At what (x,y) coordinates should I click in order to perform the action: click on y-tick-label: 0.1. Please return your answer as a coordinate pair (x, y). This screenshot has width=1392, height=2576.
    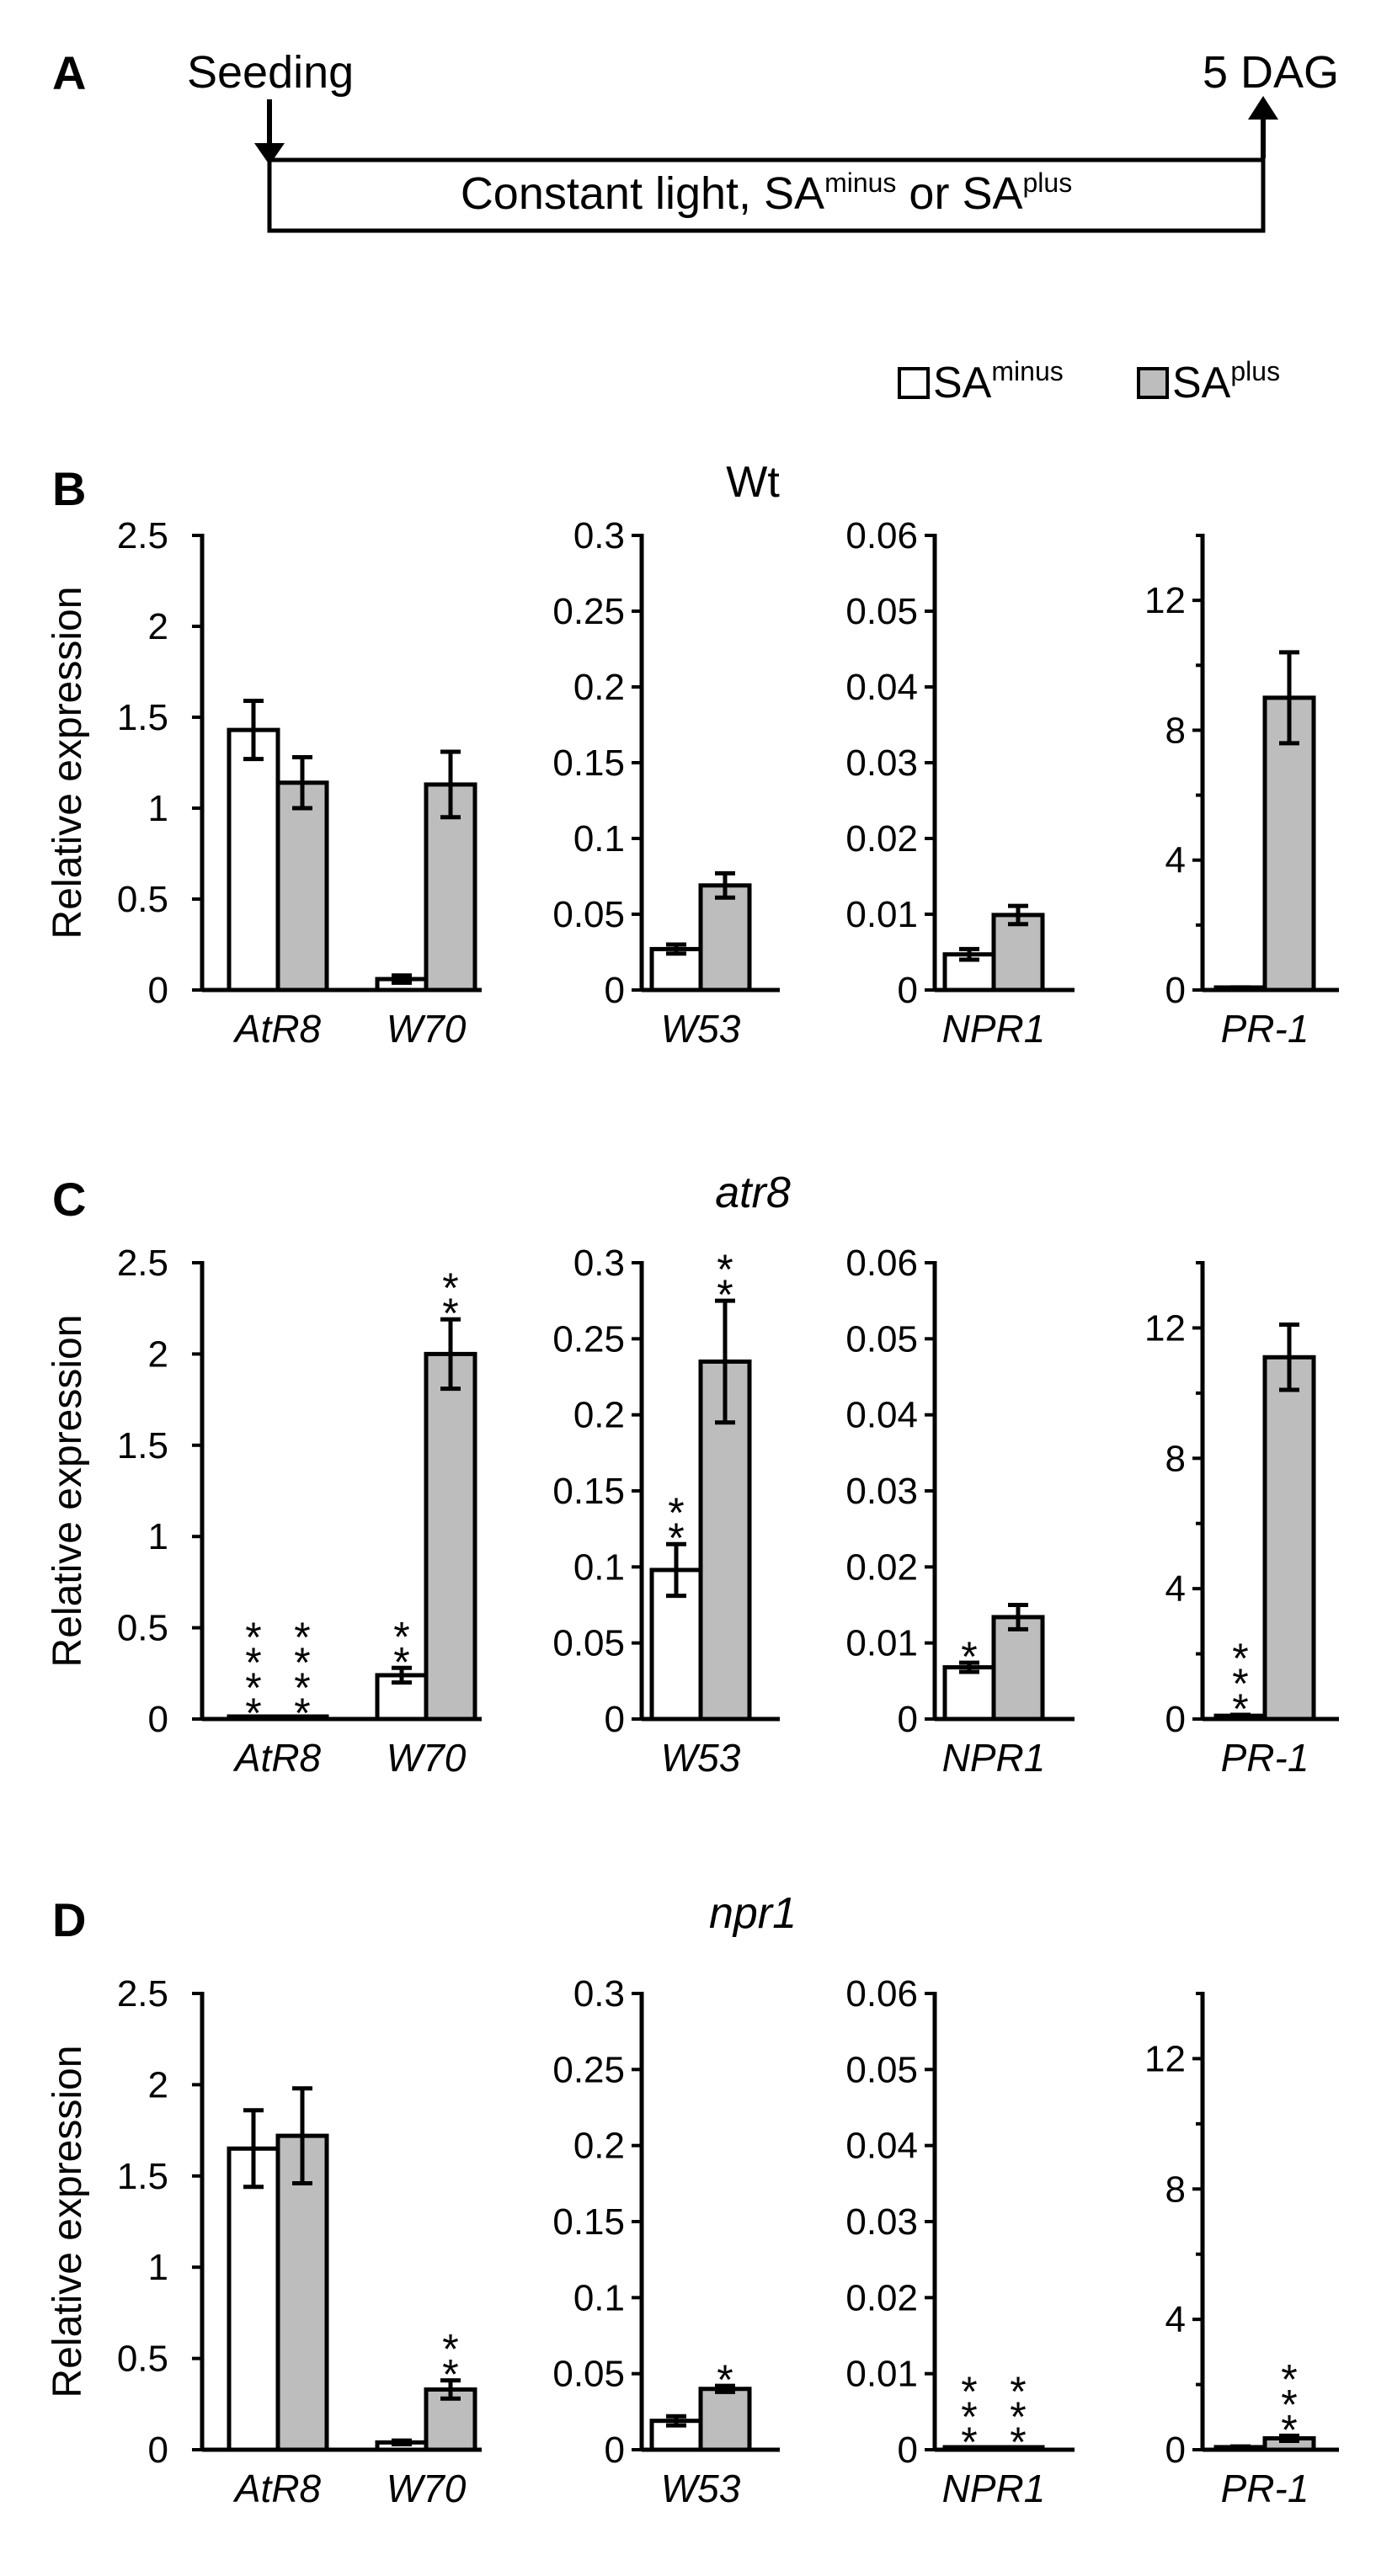
    Looking at the image, I should click on (599, 1567).